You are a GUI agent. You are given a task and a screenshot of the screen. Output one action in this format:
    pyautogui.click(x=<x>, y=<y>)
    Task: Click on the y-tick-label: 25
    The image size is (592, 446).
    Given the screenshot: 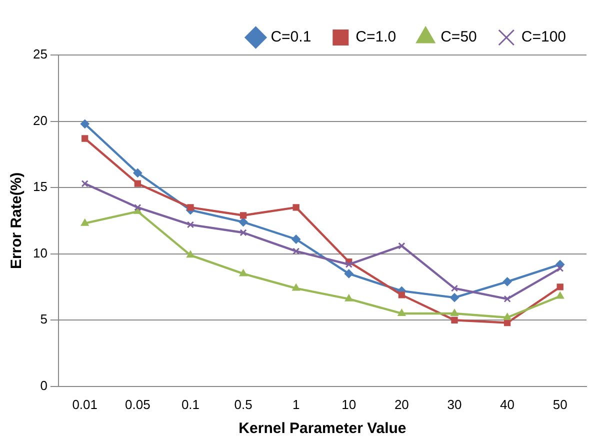 What is the action you would take?
    pyautogui.click(x=40, y=54)
    